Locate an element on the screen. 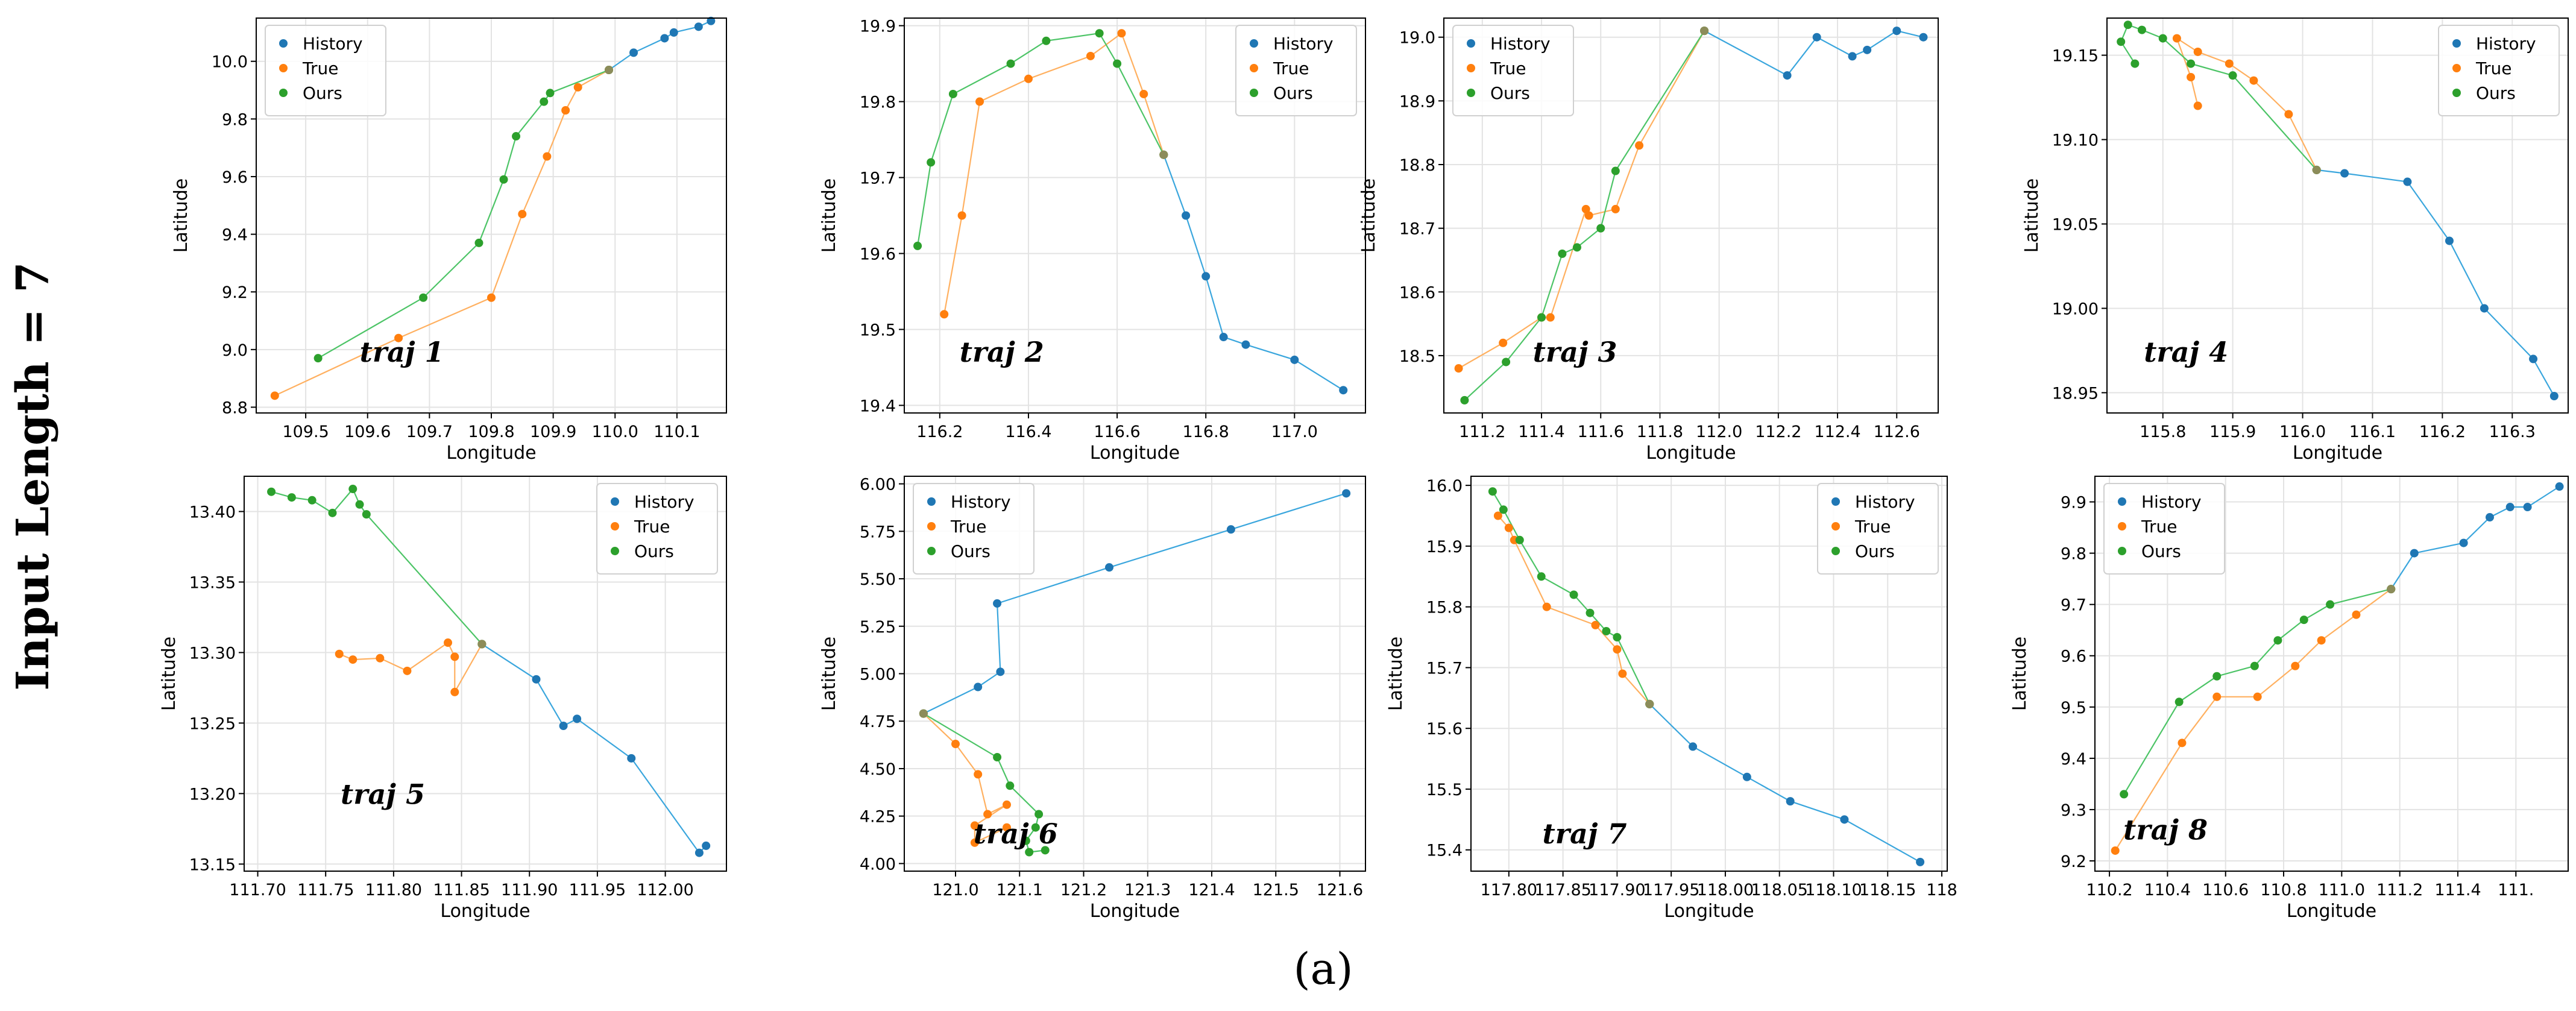 The width and height of the screenshot is (2576, 1011). y-tick-label: 9.8 is located at coordinates (2073, 554).